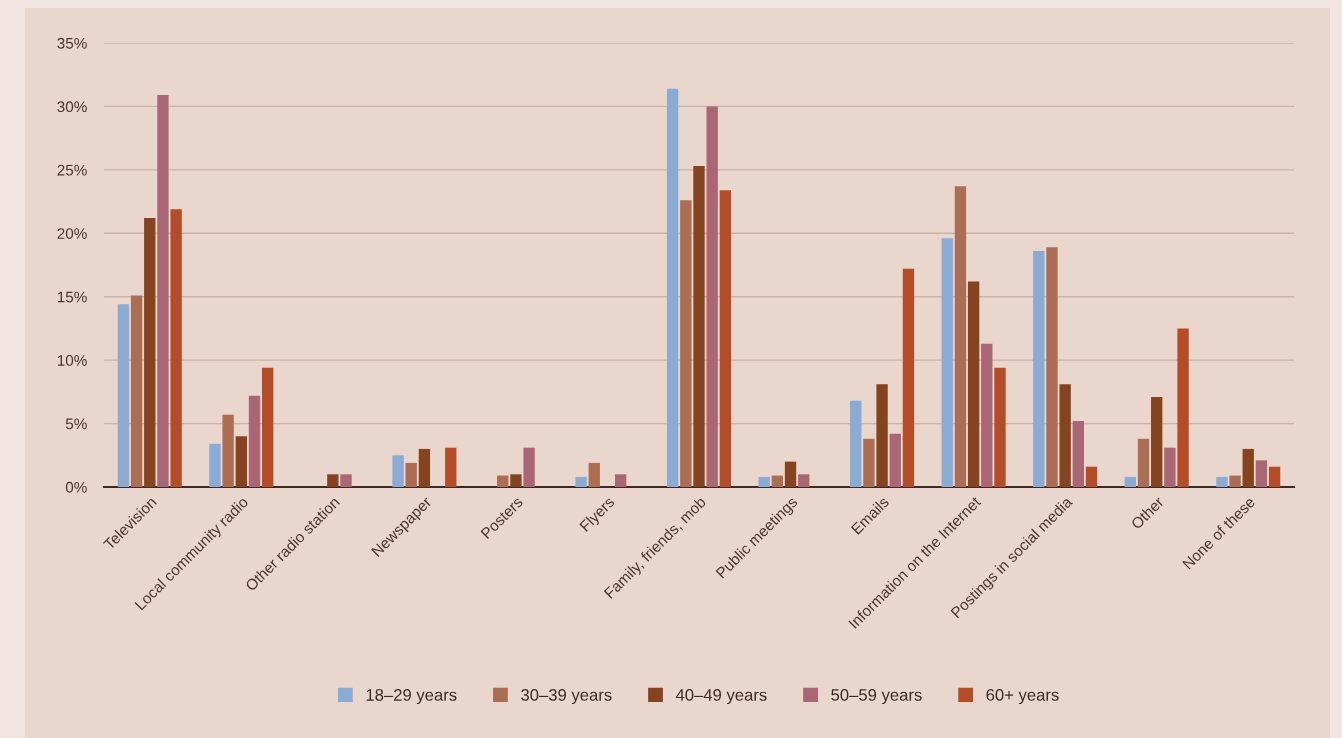  I want to click on legend-label: 40–49 years, so click(721, 697).